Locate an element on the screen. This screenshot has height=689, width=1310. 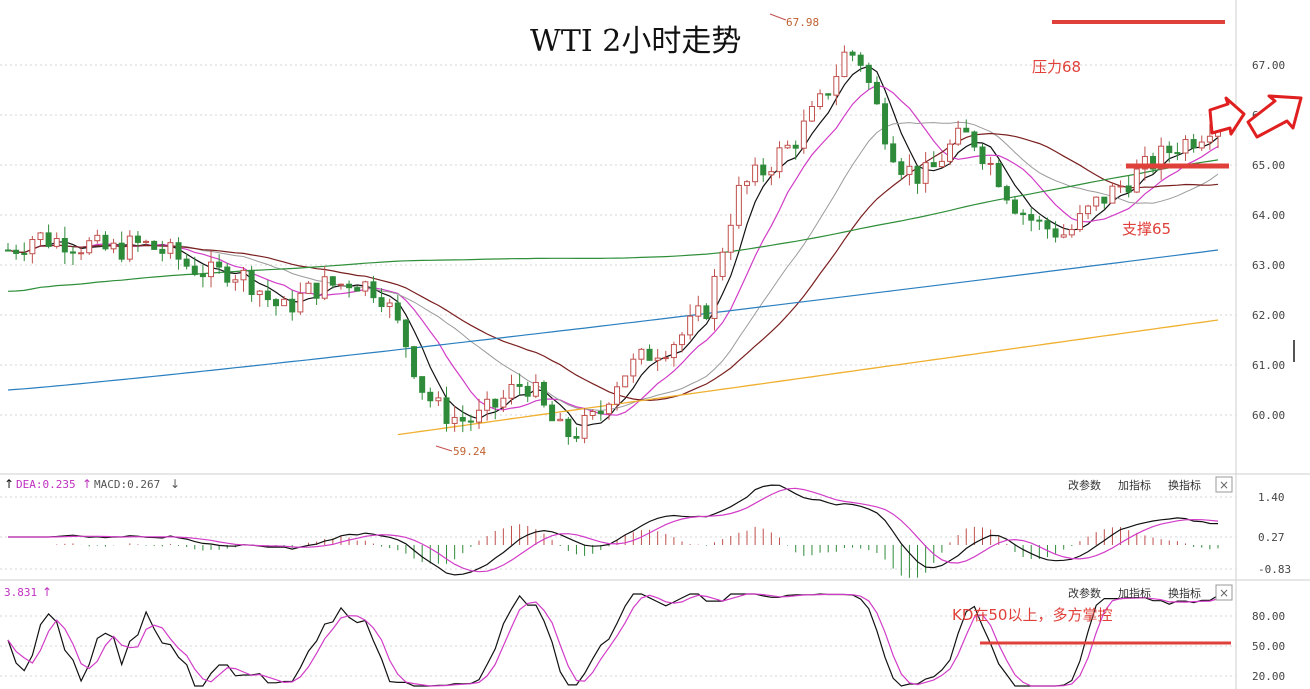
kd-panel-plot is located at coordinates (613, 640).